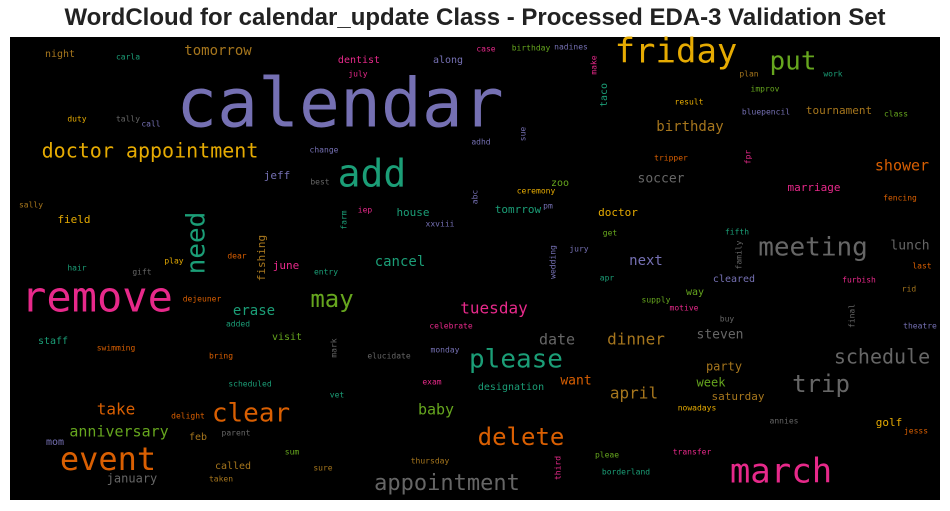 This screenshot has width=950, height=511. Describe the element at coordinates (697, 408) in the screenshot. I see `word-nowadays: nowadays` at that location.